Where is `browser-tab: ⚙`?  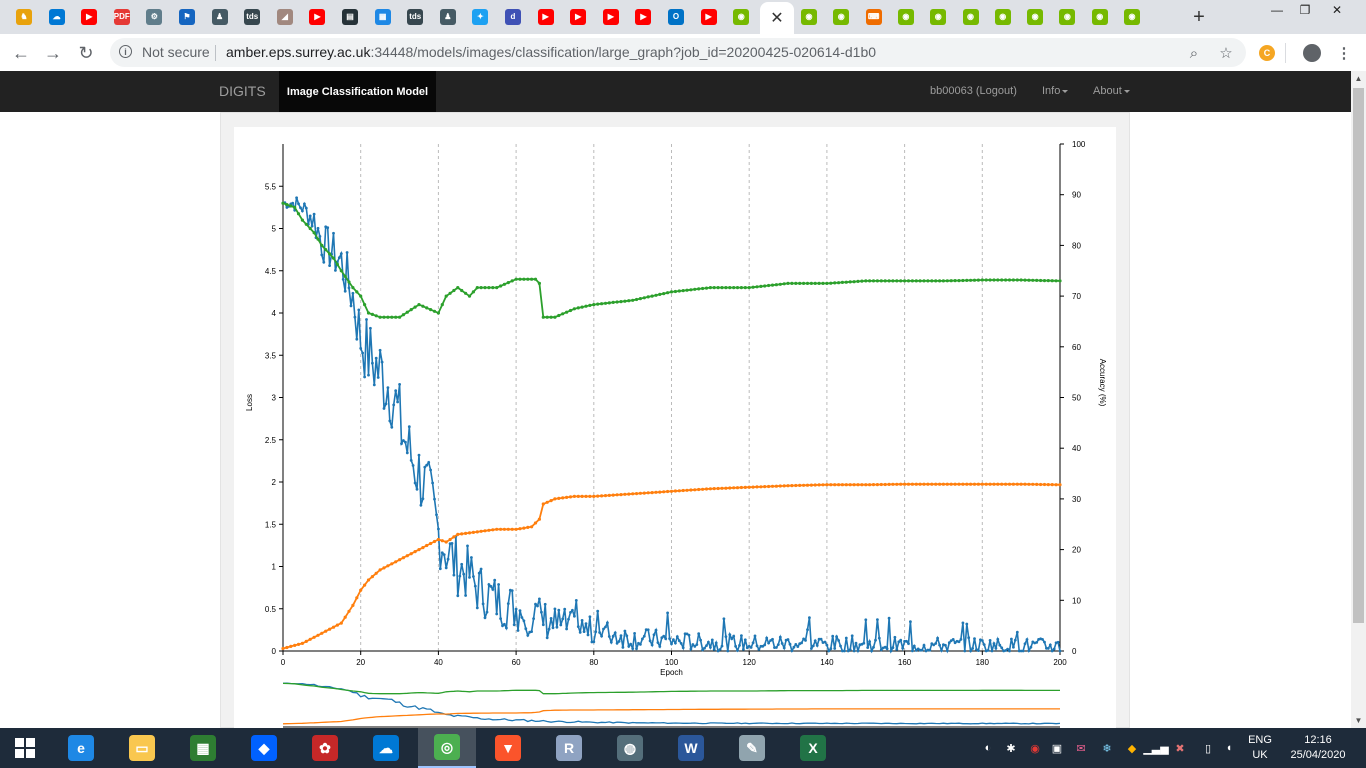
browser-tab: ⚙ is located at coordinates (154, 17).